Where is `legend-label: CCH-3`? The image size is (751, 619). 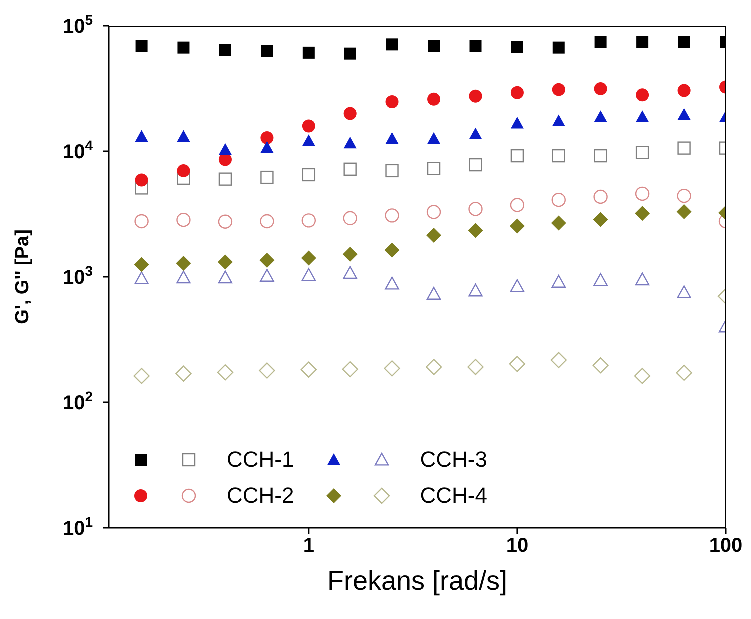
legend-label: CCH-3 is located at coordinates (454, 460).